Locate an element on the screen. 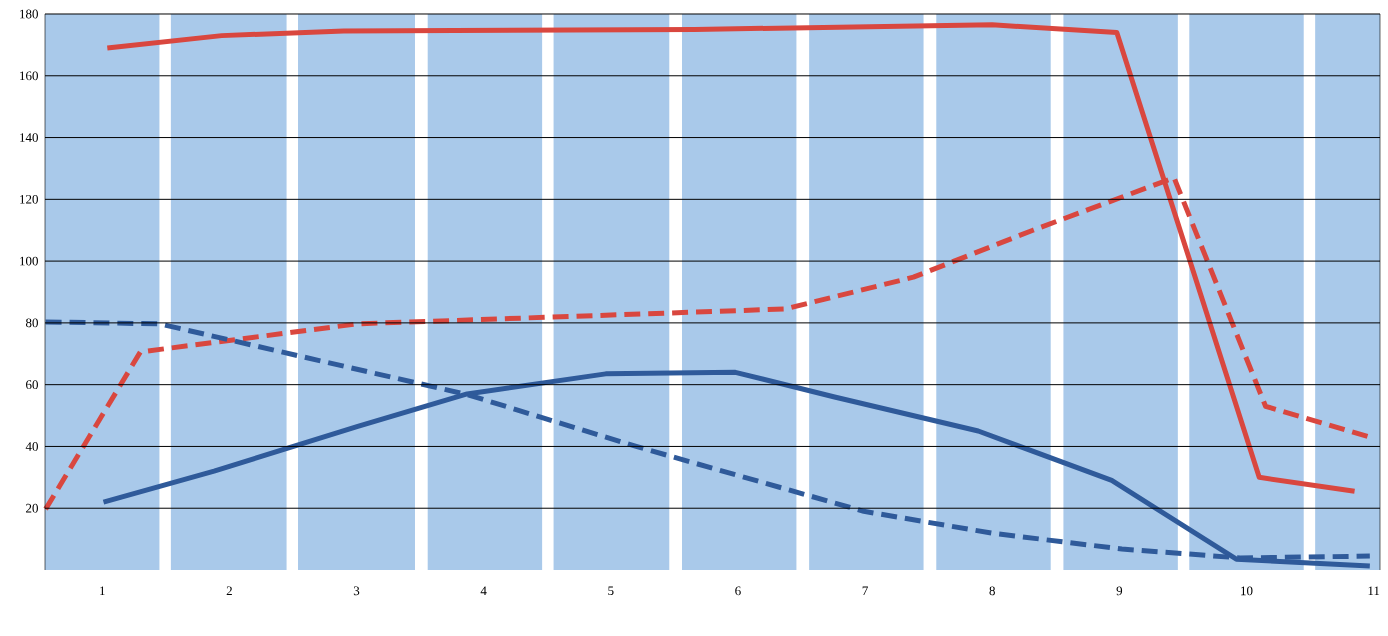  y-tick-label: 60 is located at coordinates (32, 385).